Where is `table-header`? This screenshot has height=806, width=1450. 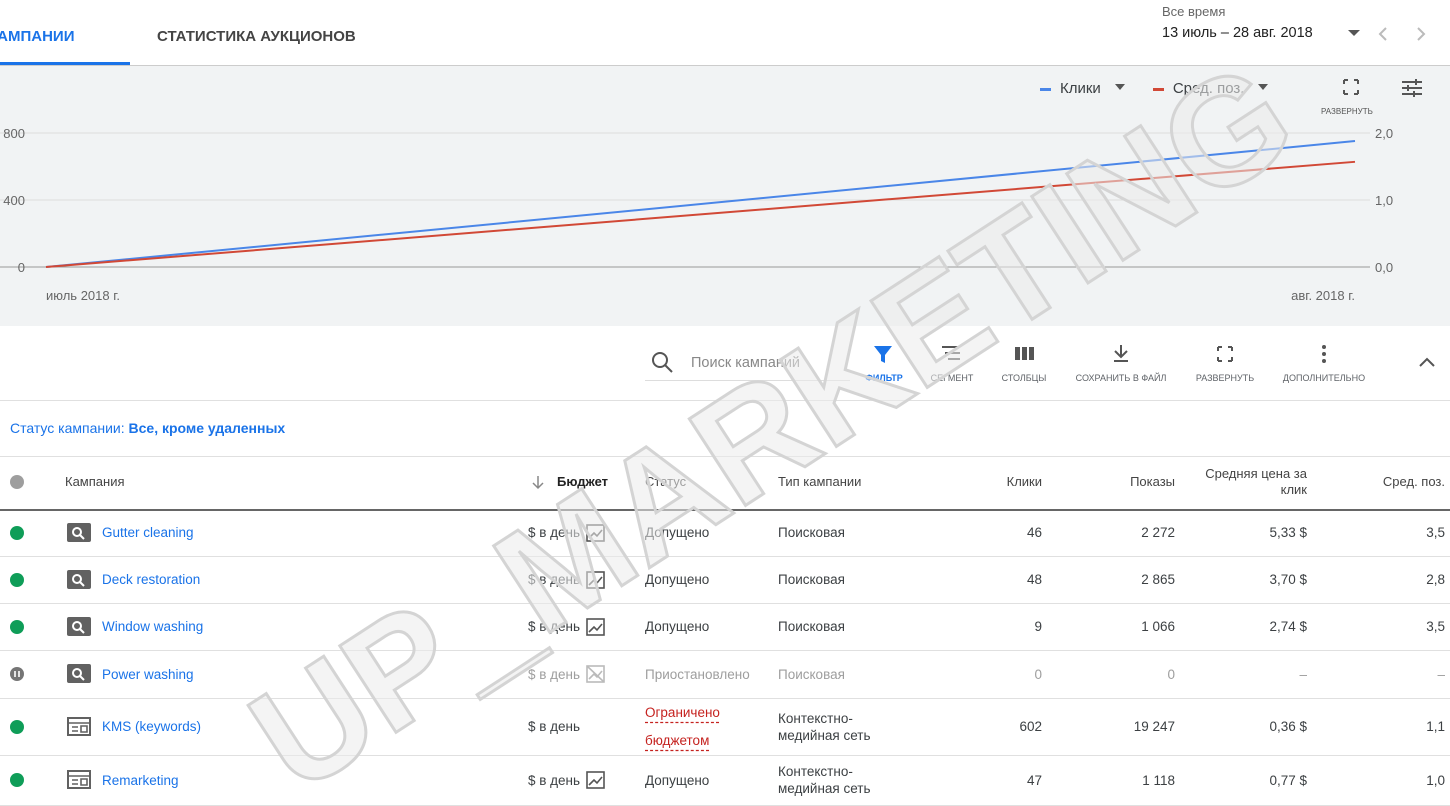 table-header is located at coordinates (725, 483).